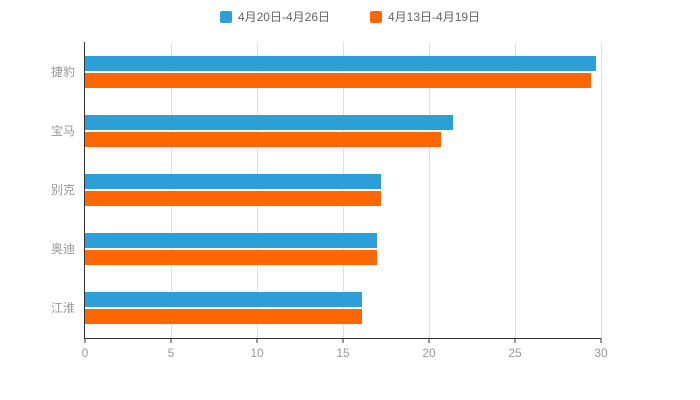 This screenshot has width=700, height=400. What do you see at coordinates (434, 17) in the screenshot?
I see `legend-label-series-2: 4月13日-4月19日` at bounding box center [434, 17].